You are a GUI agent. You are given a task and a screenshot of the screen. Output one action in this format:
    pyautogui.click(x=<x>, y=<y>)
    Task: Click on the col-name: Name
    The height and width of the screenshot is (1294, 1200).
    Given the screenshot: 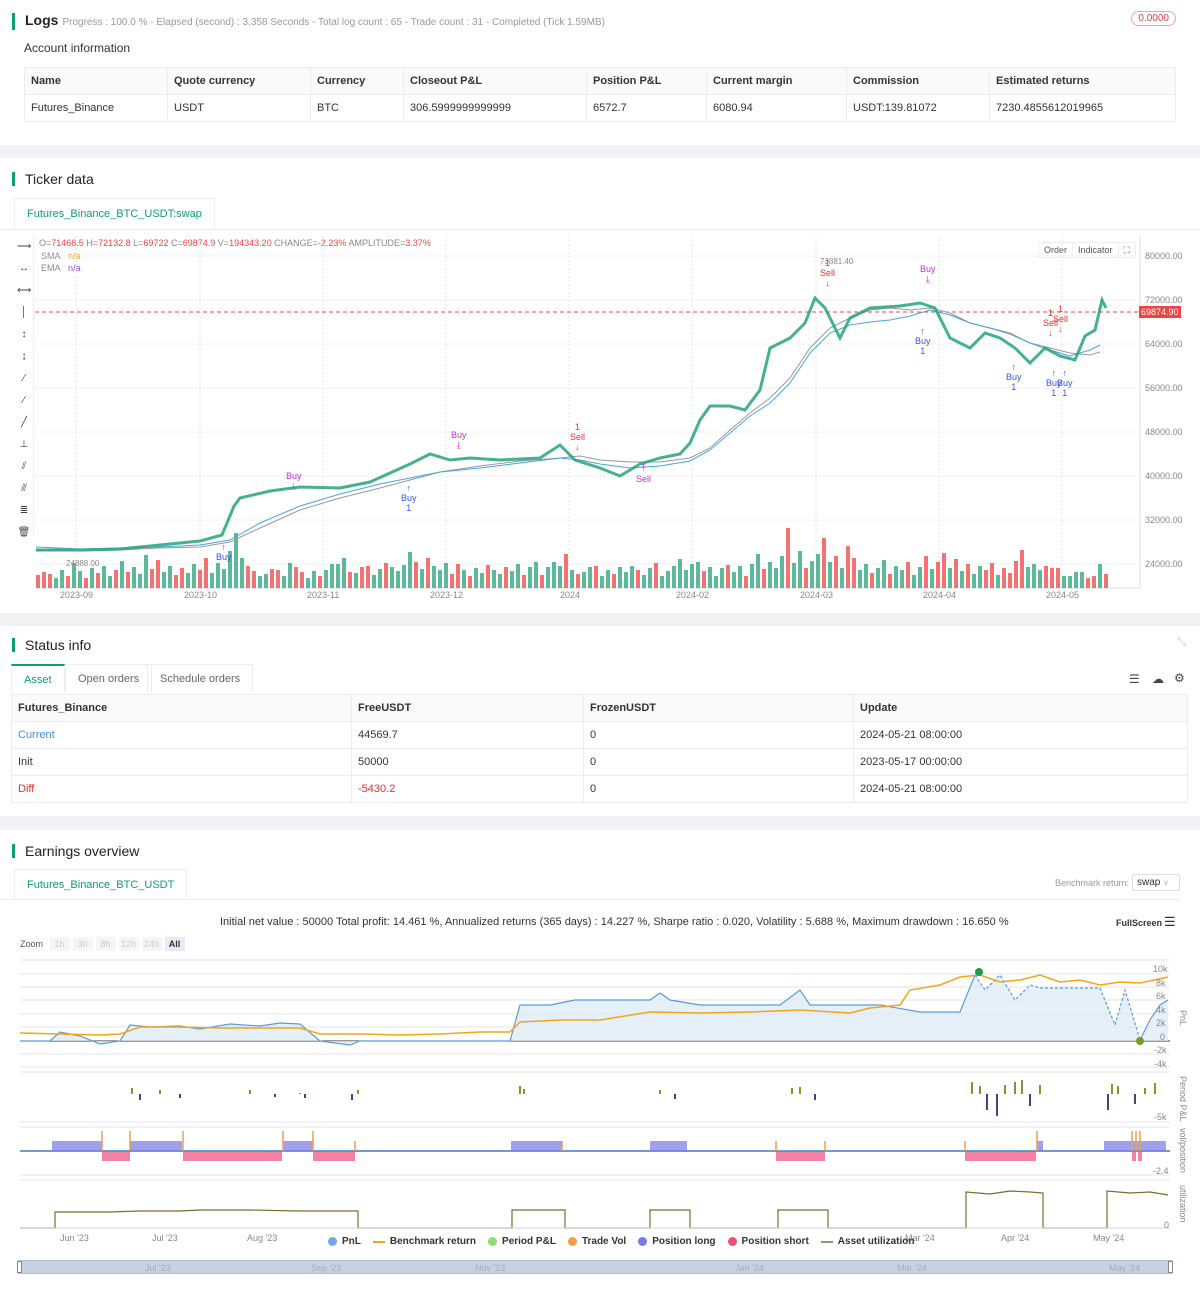 What is the action you would take?
    pyautogui.click(x=96, y=81)
    